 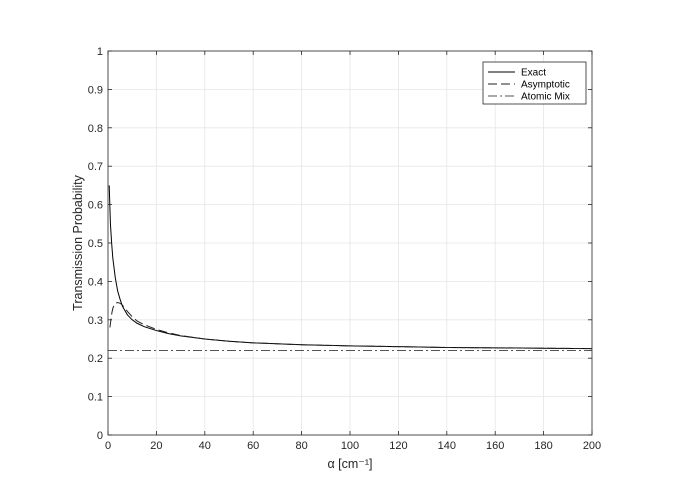 I want to click on y-tick-label: 0.2, so click(x=95, y=359).